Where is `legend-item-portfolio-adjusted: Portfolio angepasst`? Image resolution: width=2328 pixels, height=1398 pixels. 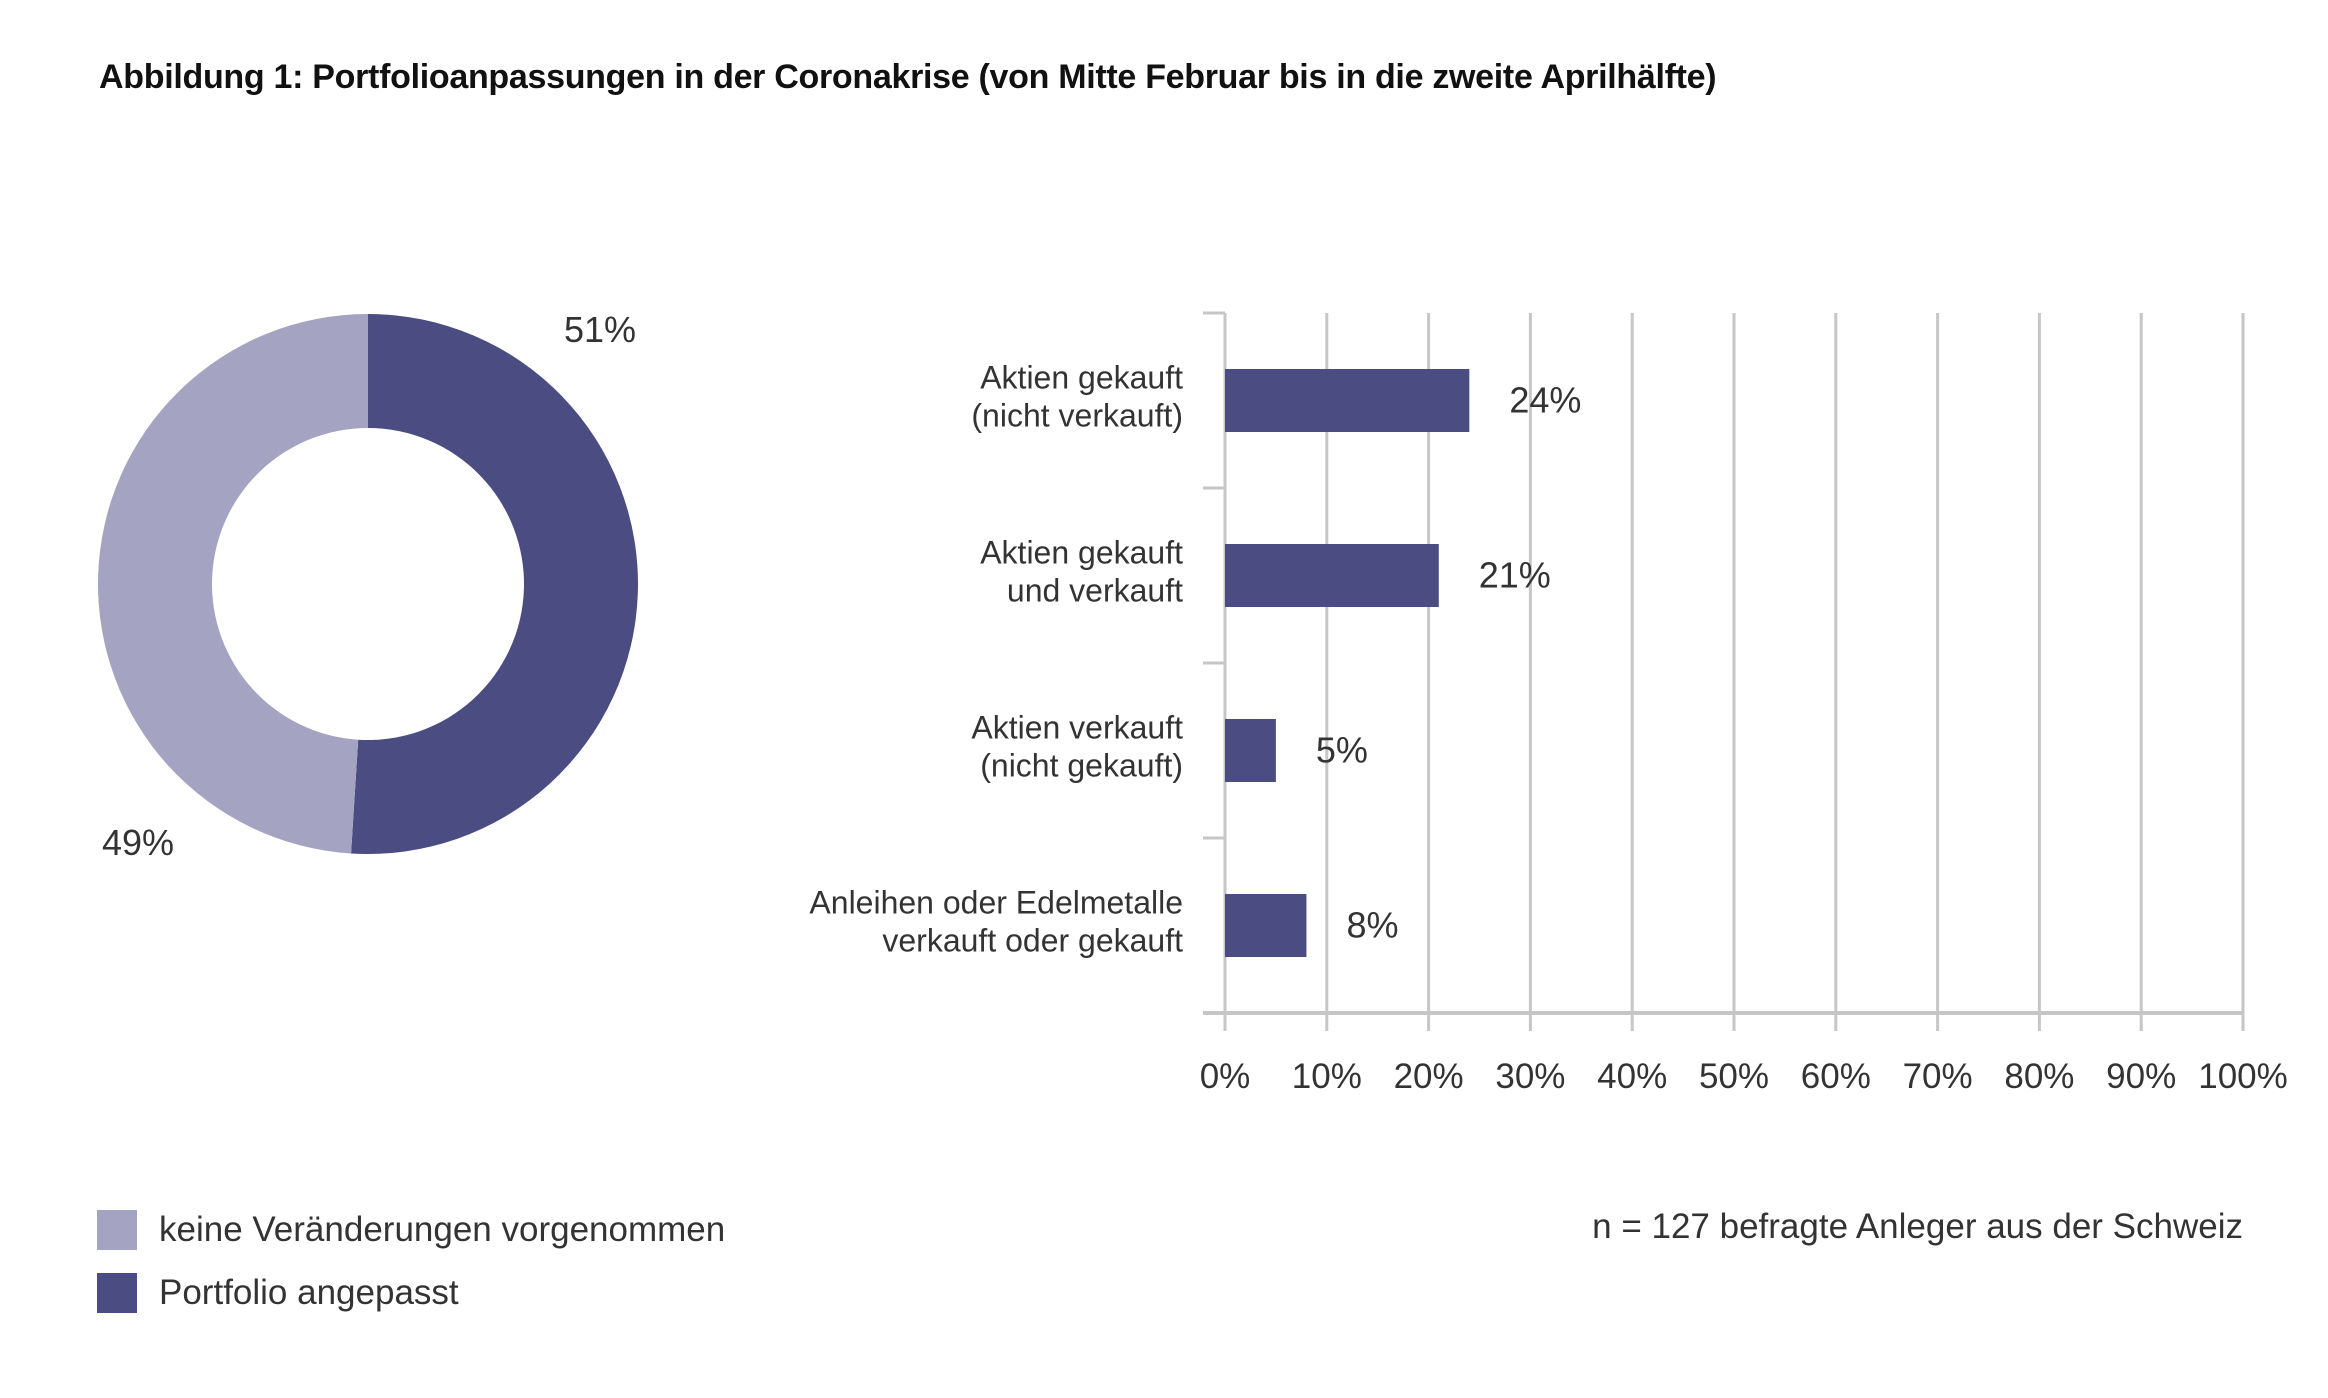 legend-item-portfolio-adjusted: Portfolio angepasst is located at coordinates (278, 1293).